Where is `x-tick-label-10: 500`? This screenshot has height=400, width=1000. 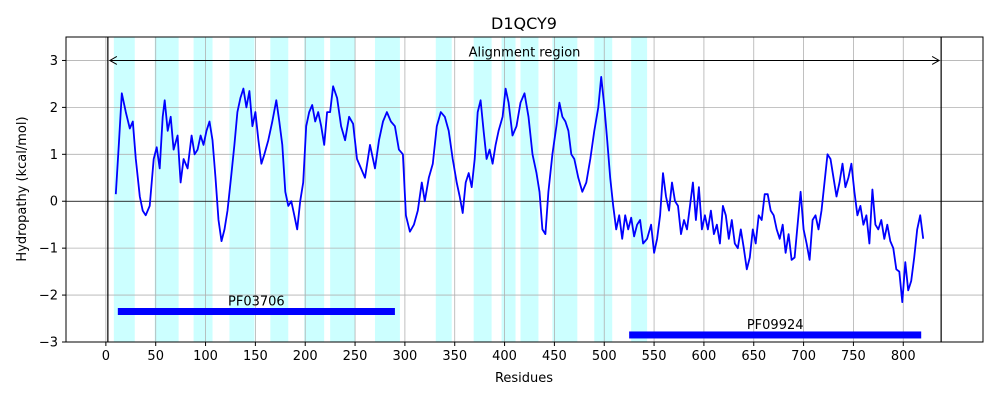
x-tick-label-10: 500 is located at coordinates (604, 356).